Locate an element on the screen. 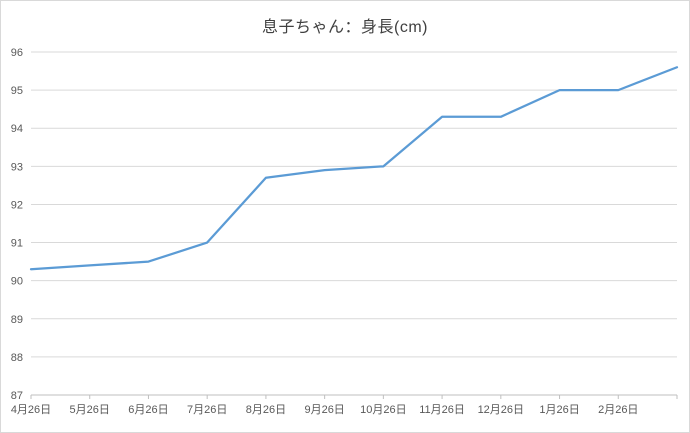 This screenshot has width=690, height=433. x-axis-label: 7月26日 is located at coordinates (207, 410).